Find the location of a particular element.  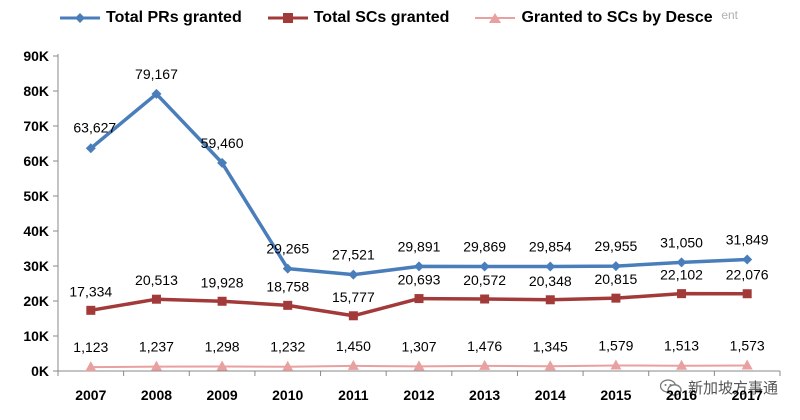

data-label-scs: 20,572 is located at coordinates (484, 280).